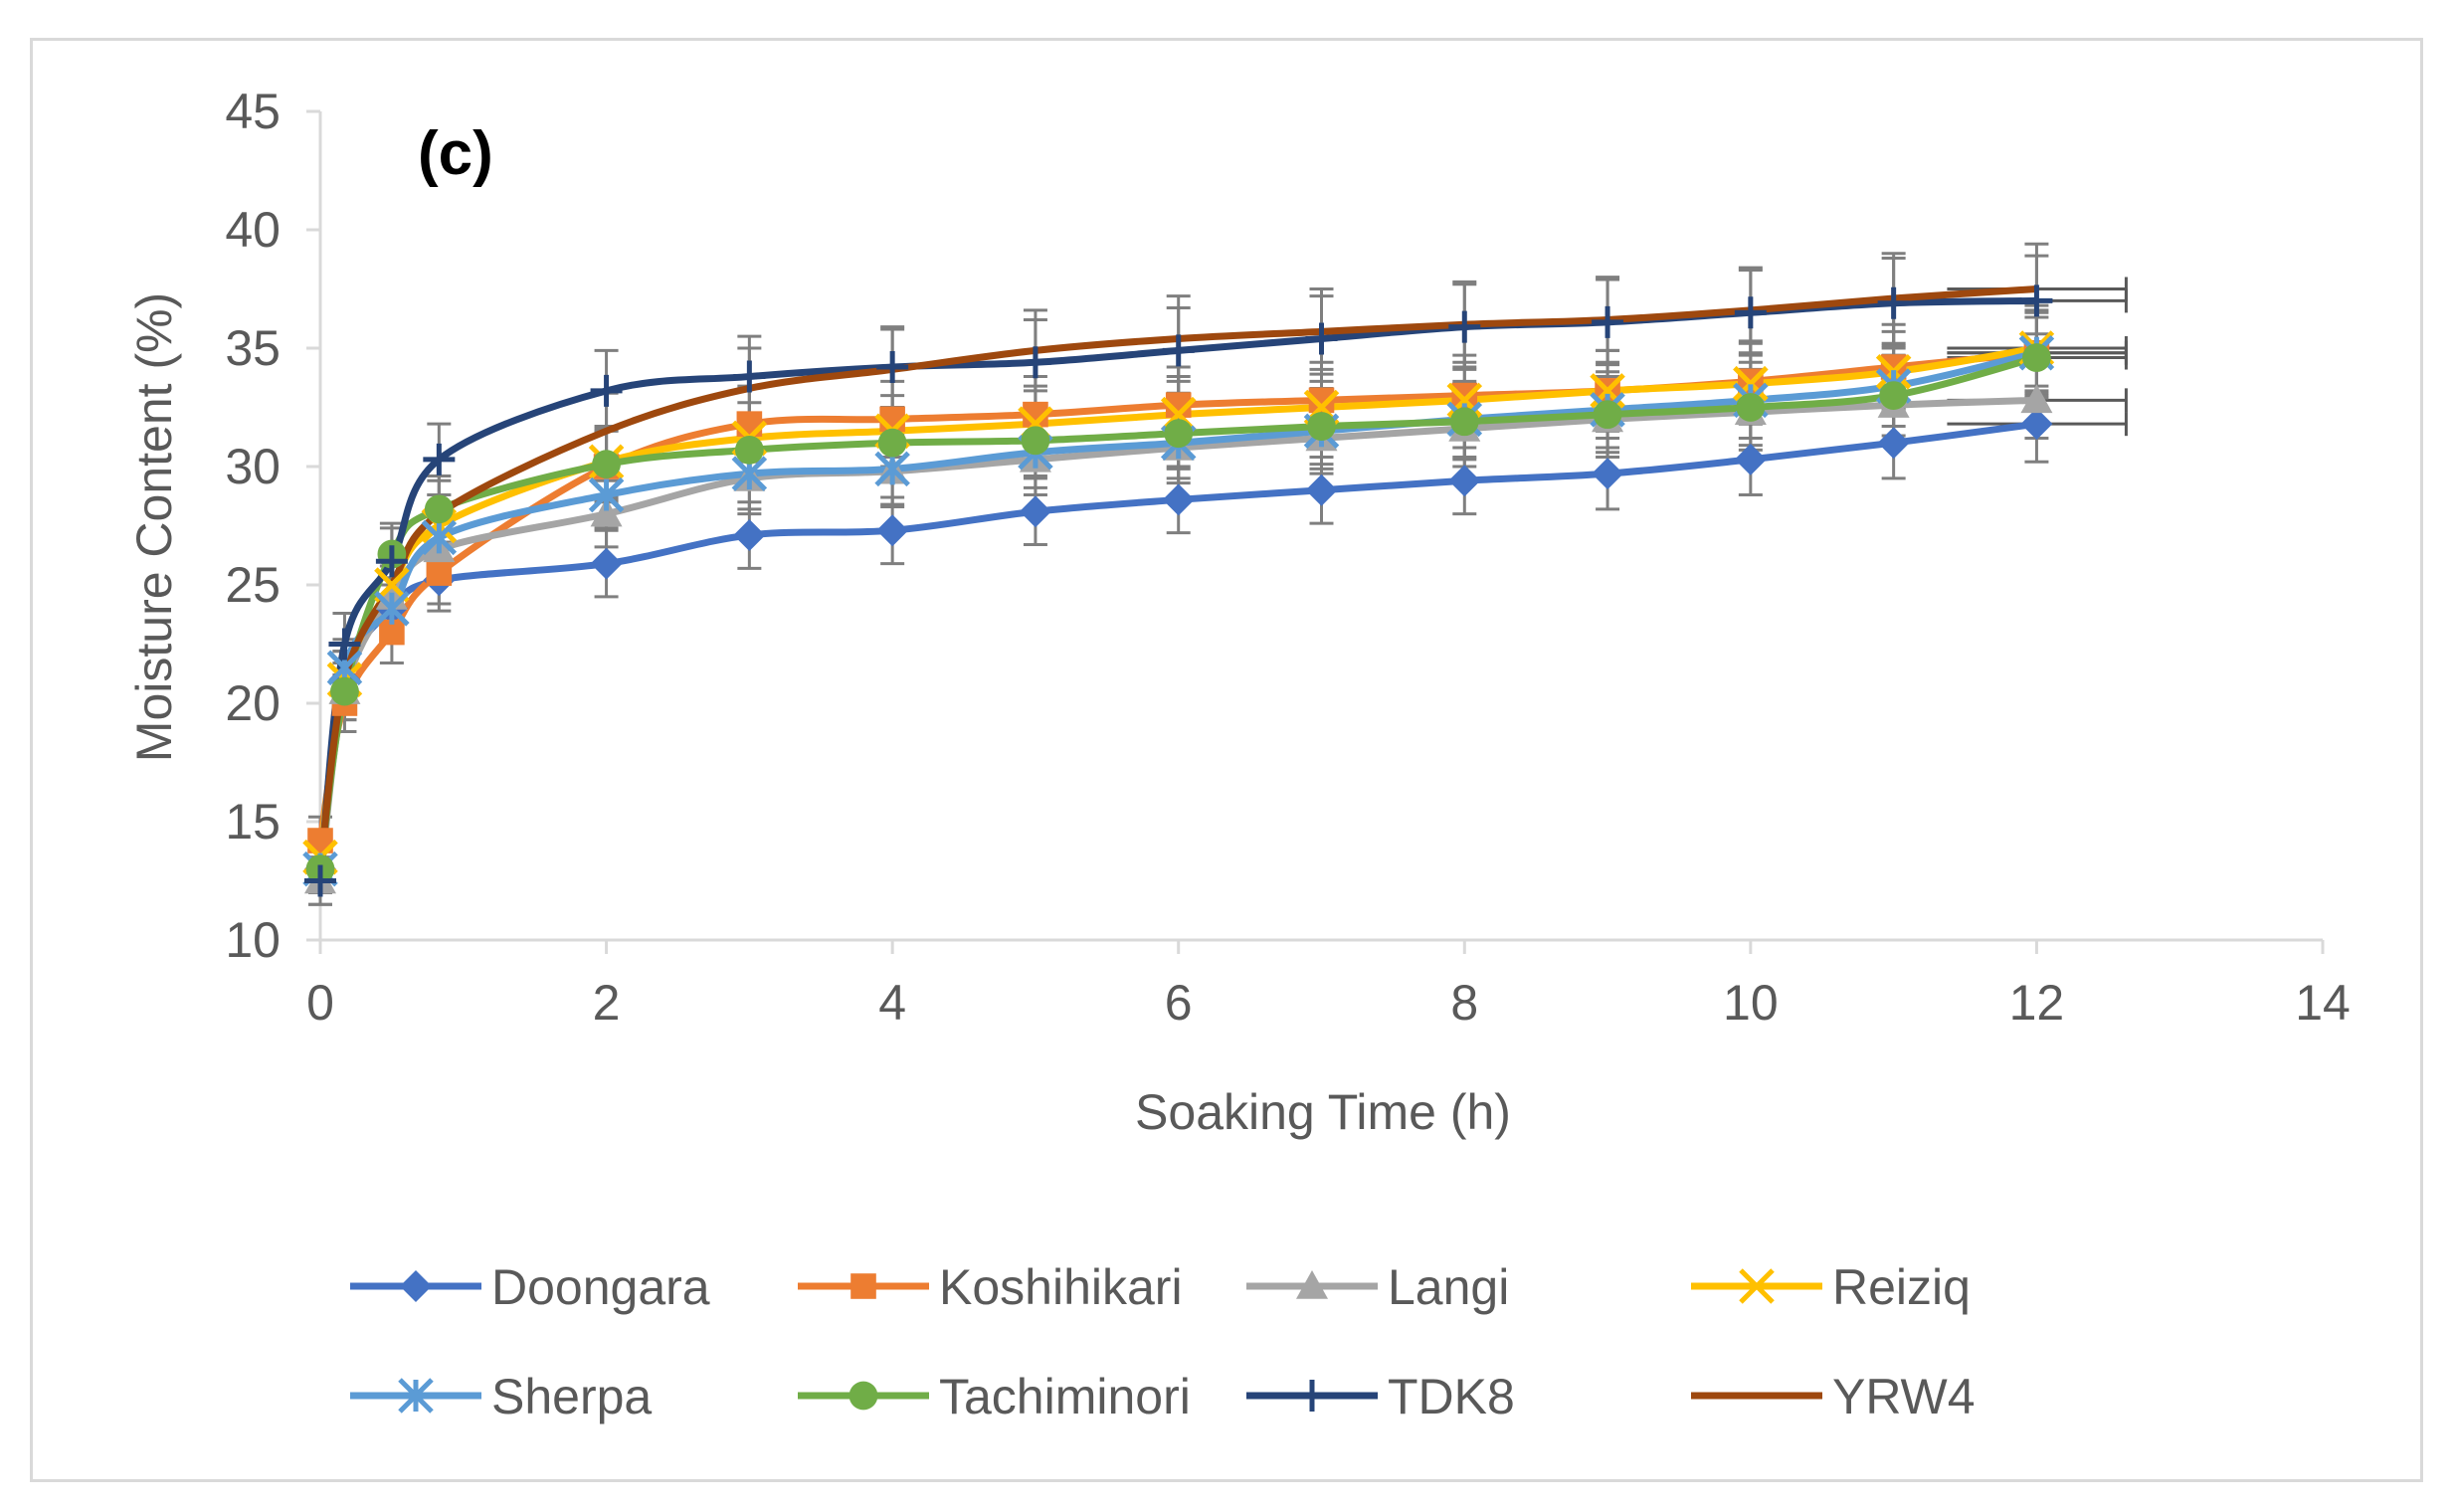  Describe the element at coordinates (455, 153) in the screenshot. I see `panel-label: (c)` at that location.